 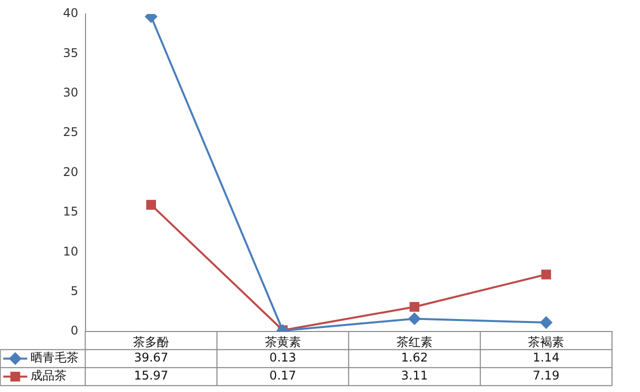 I want to click on x-tick-label: 茶多酚, so click(x=151, y=341).